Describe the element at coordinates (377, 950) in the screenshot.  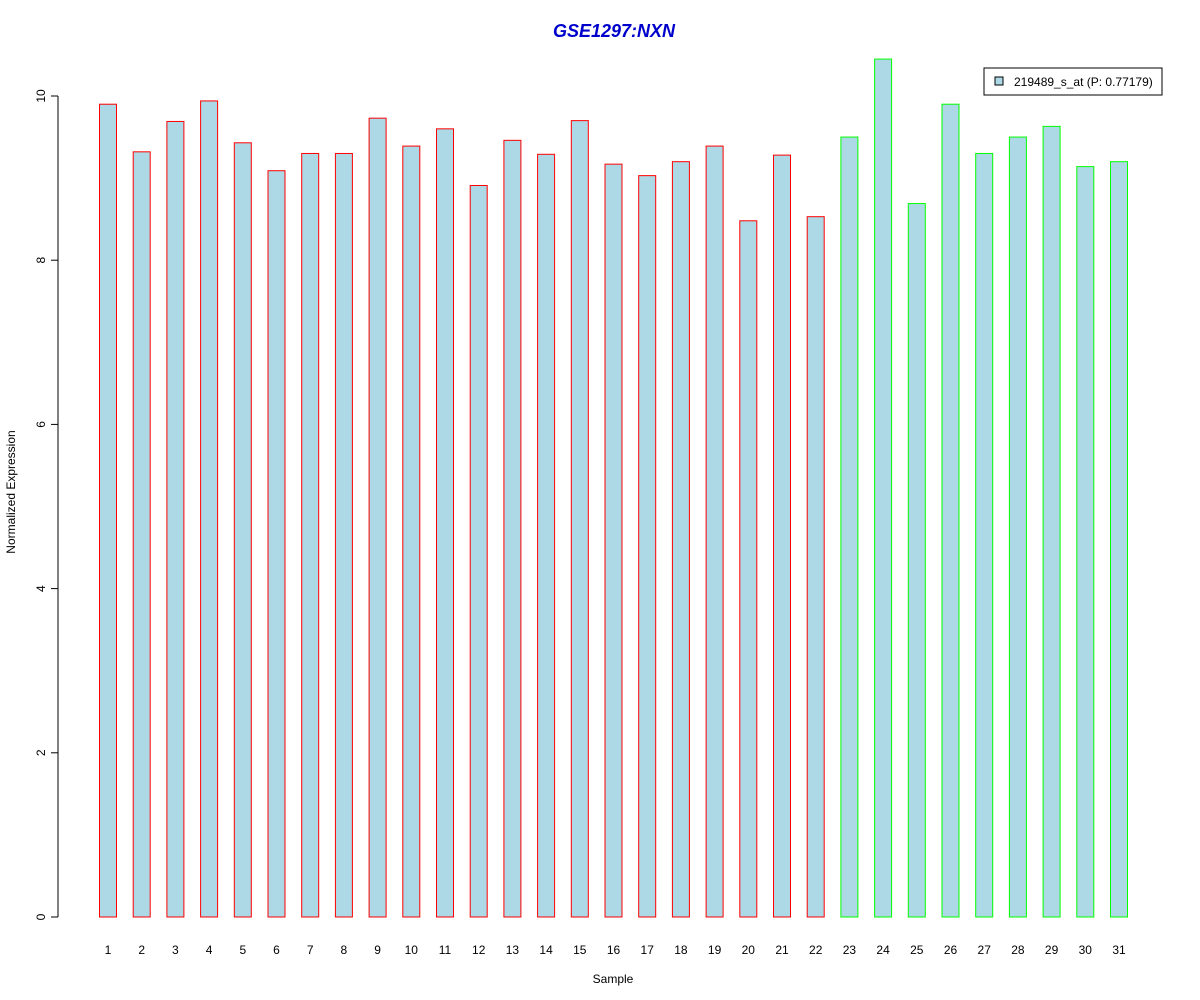
I see `x-tick-label: 9` at that location.